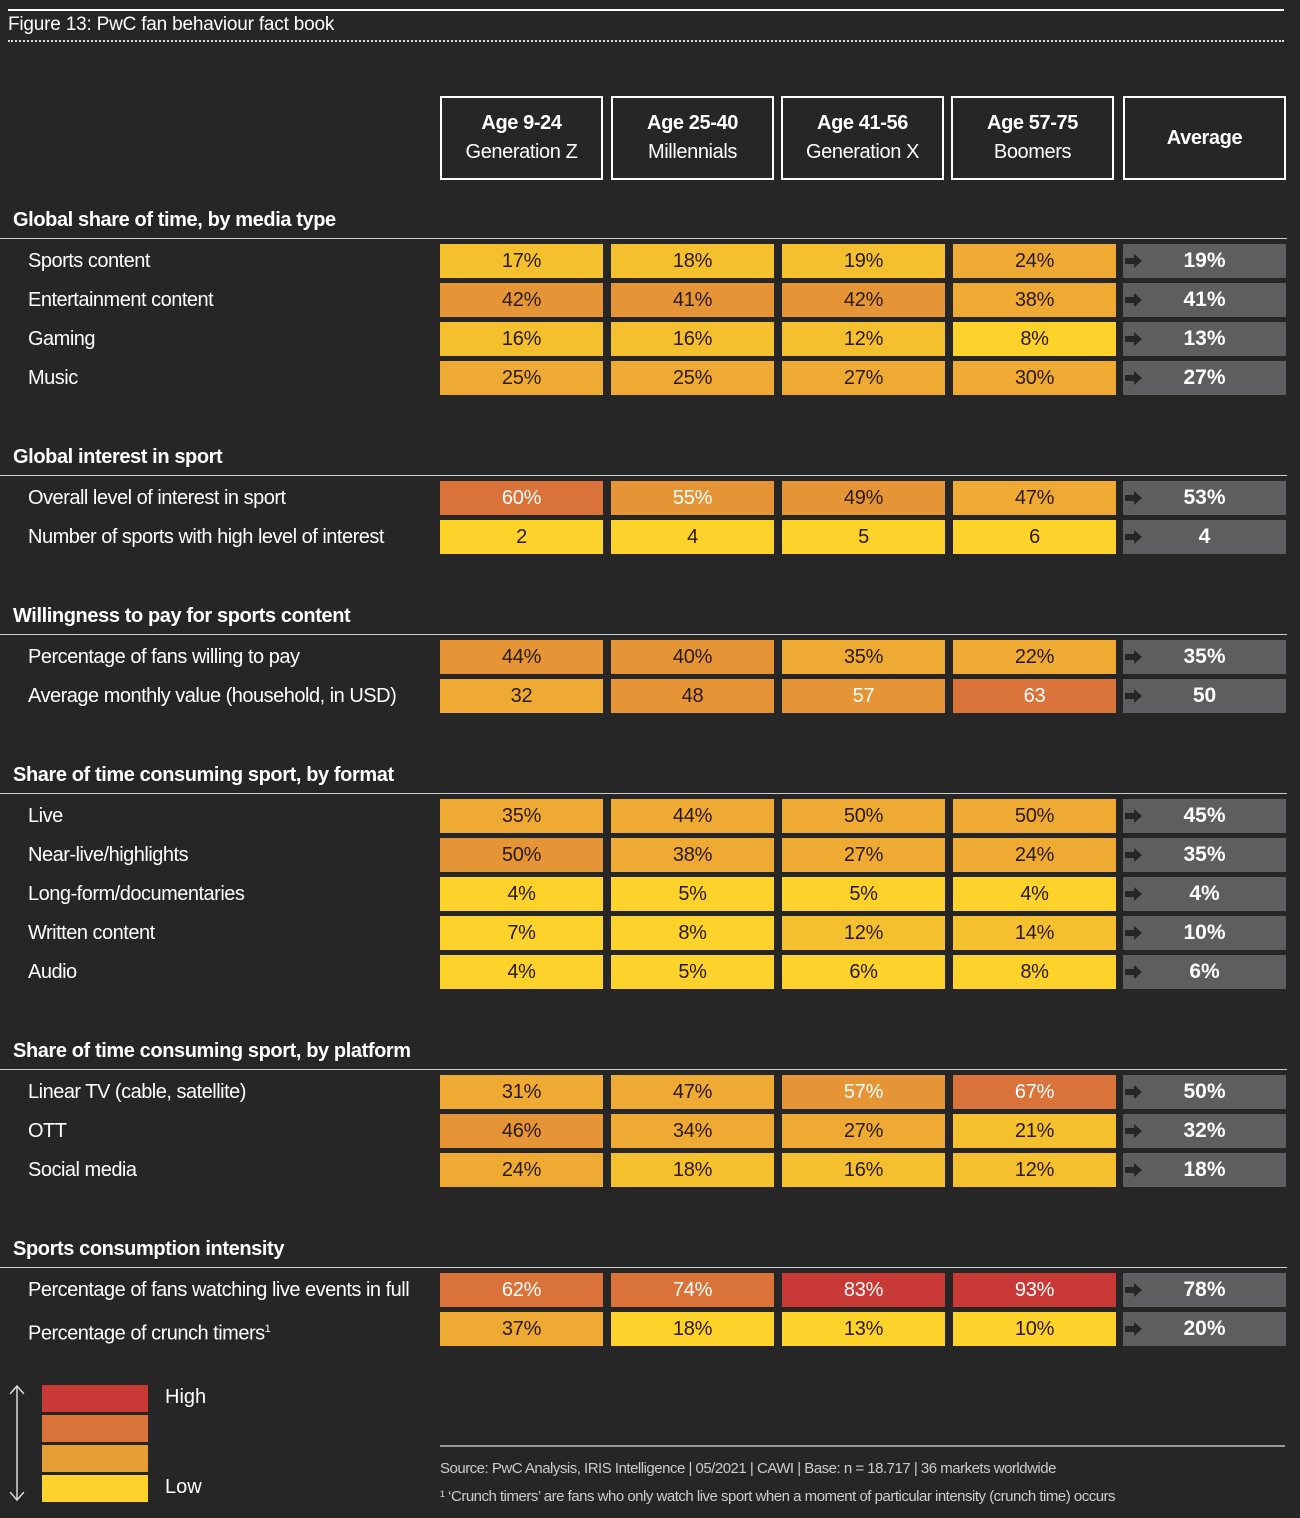 This screenshot has width=1300, height=1518. Describe the element at coordinates (862, 138) in the screenshot. I see `column-header-gen-x: Age 41-56 Generation X` at that location.